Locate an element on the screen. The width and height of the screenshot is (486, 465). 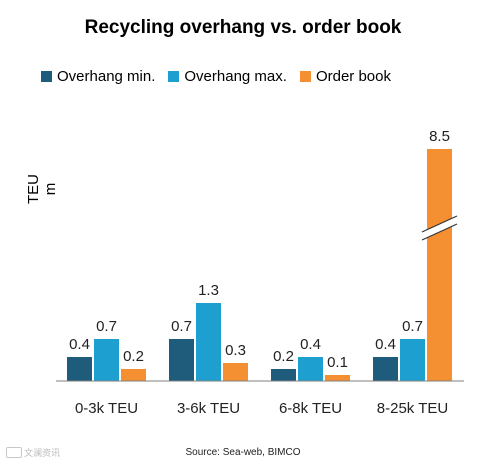
data-label-order-book-0-3k-teu: 0.2 is located at coordinates (133, 356).